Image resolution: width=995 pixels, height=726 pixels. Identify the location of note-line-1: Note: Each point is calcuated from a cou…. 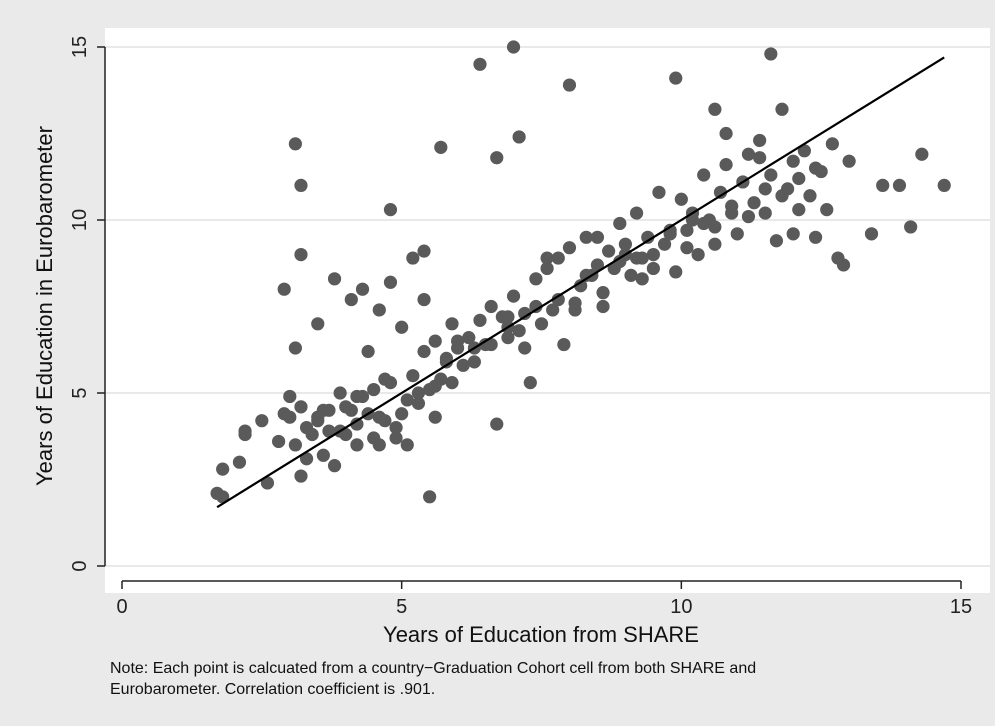
(433, 668).